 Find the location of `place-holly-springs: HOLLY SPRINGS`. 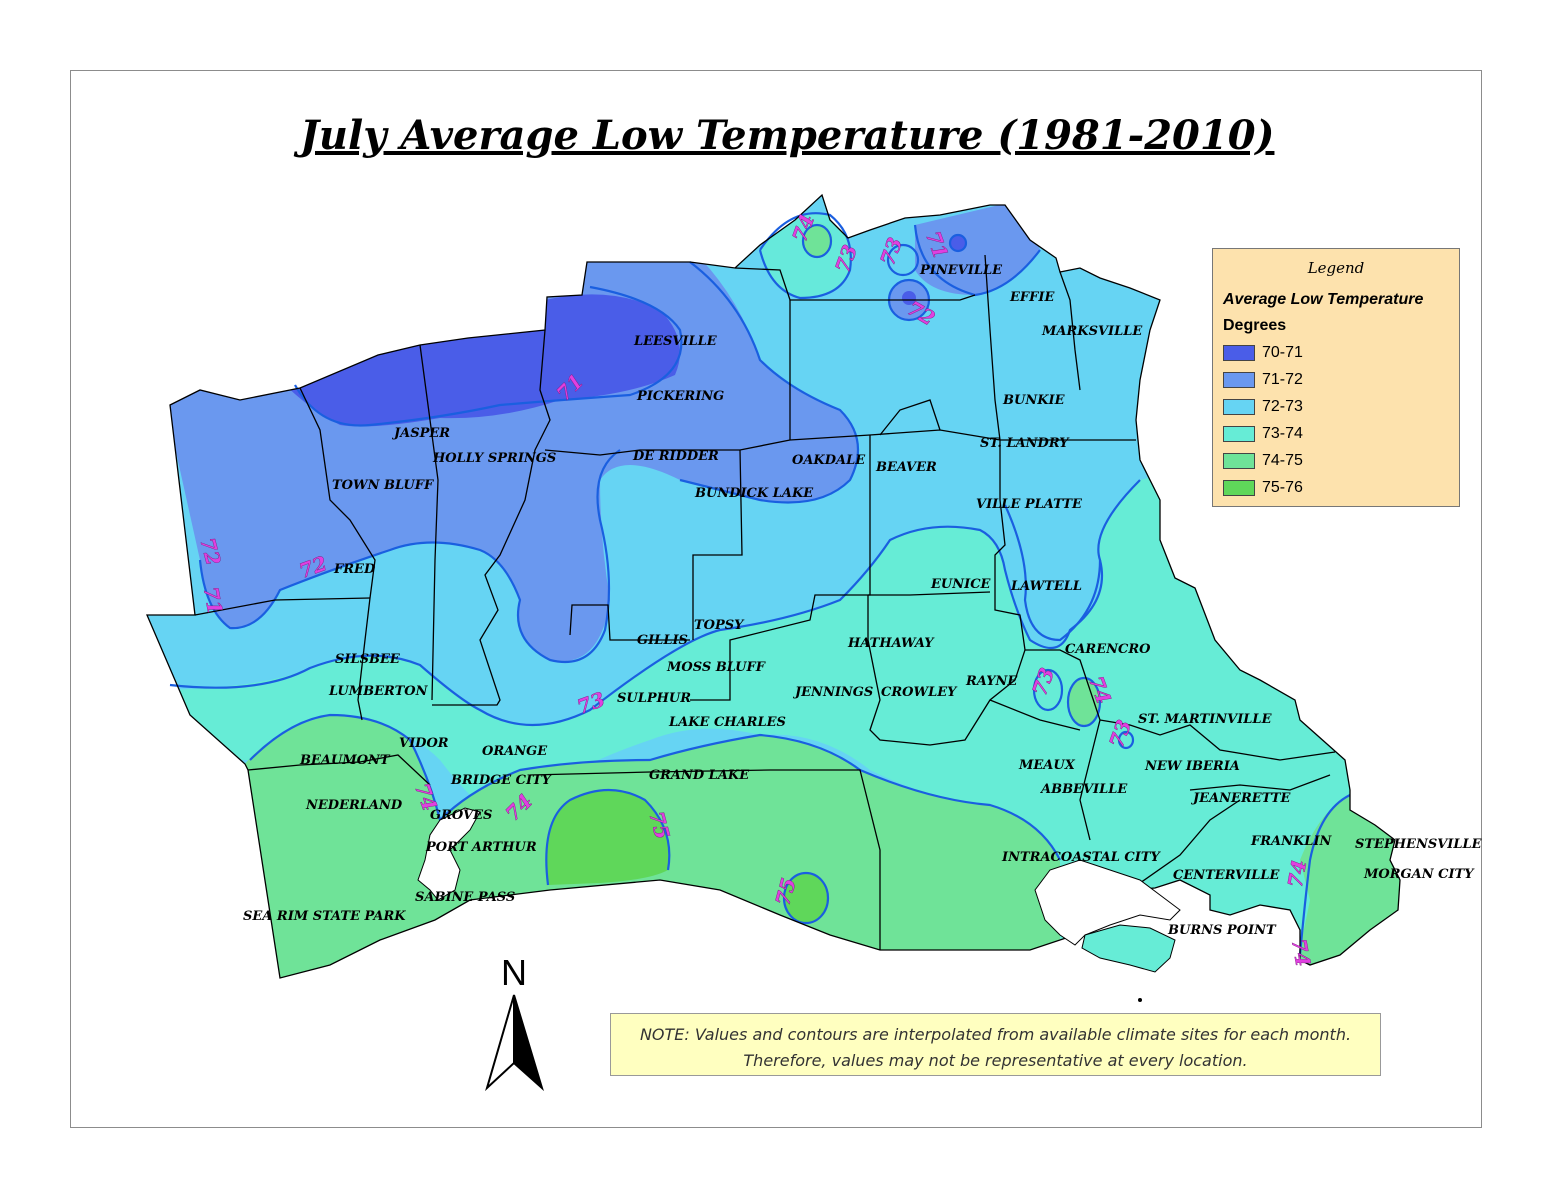

place-holly-springs: HOLLY SPRINGS is located at coordinates (494, 458).